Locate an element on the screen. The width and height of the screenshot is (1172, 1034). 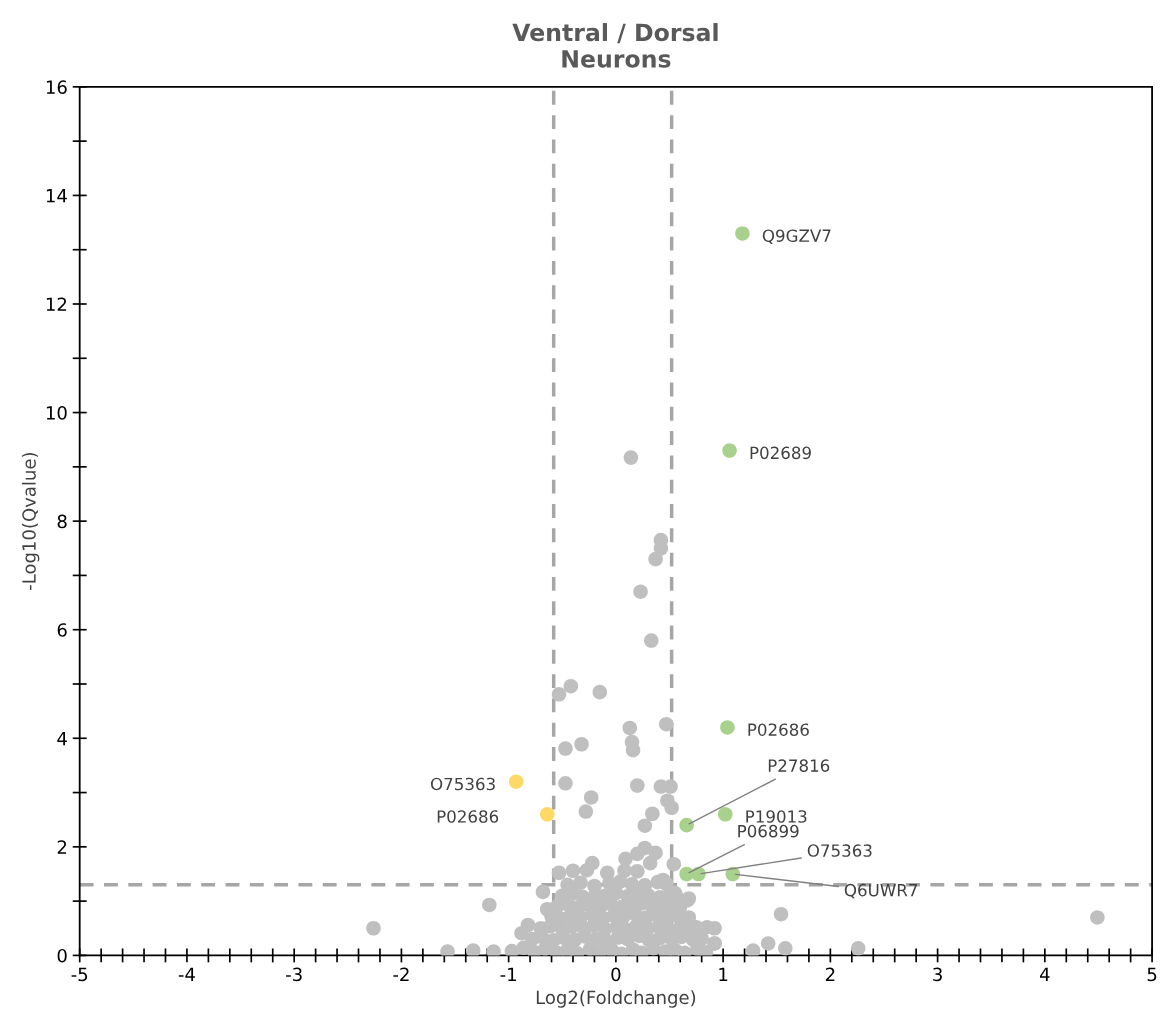
x-tick-label: -2 is located at coordinates (401, 974).